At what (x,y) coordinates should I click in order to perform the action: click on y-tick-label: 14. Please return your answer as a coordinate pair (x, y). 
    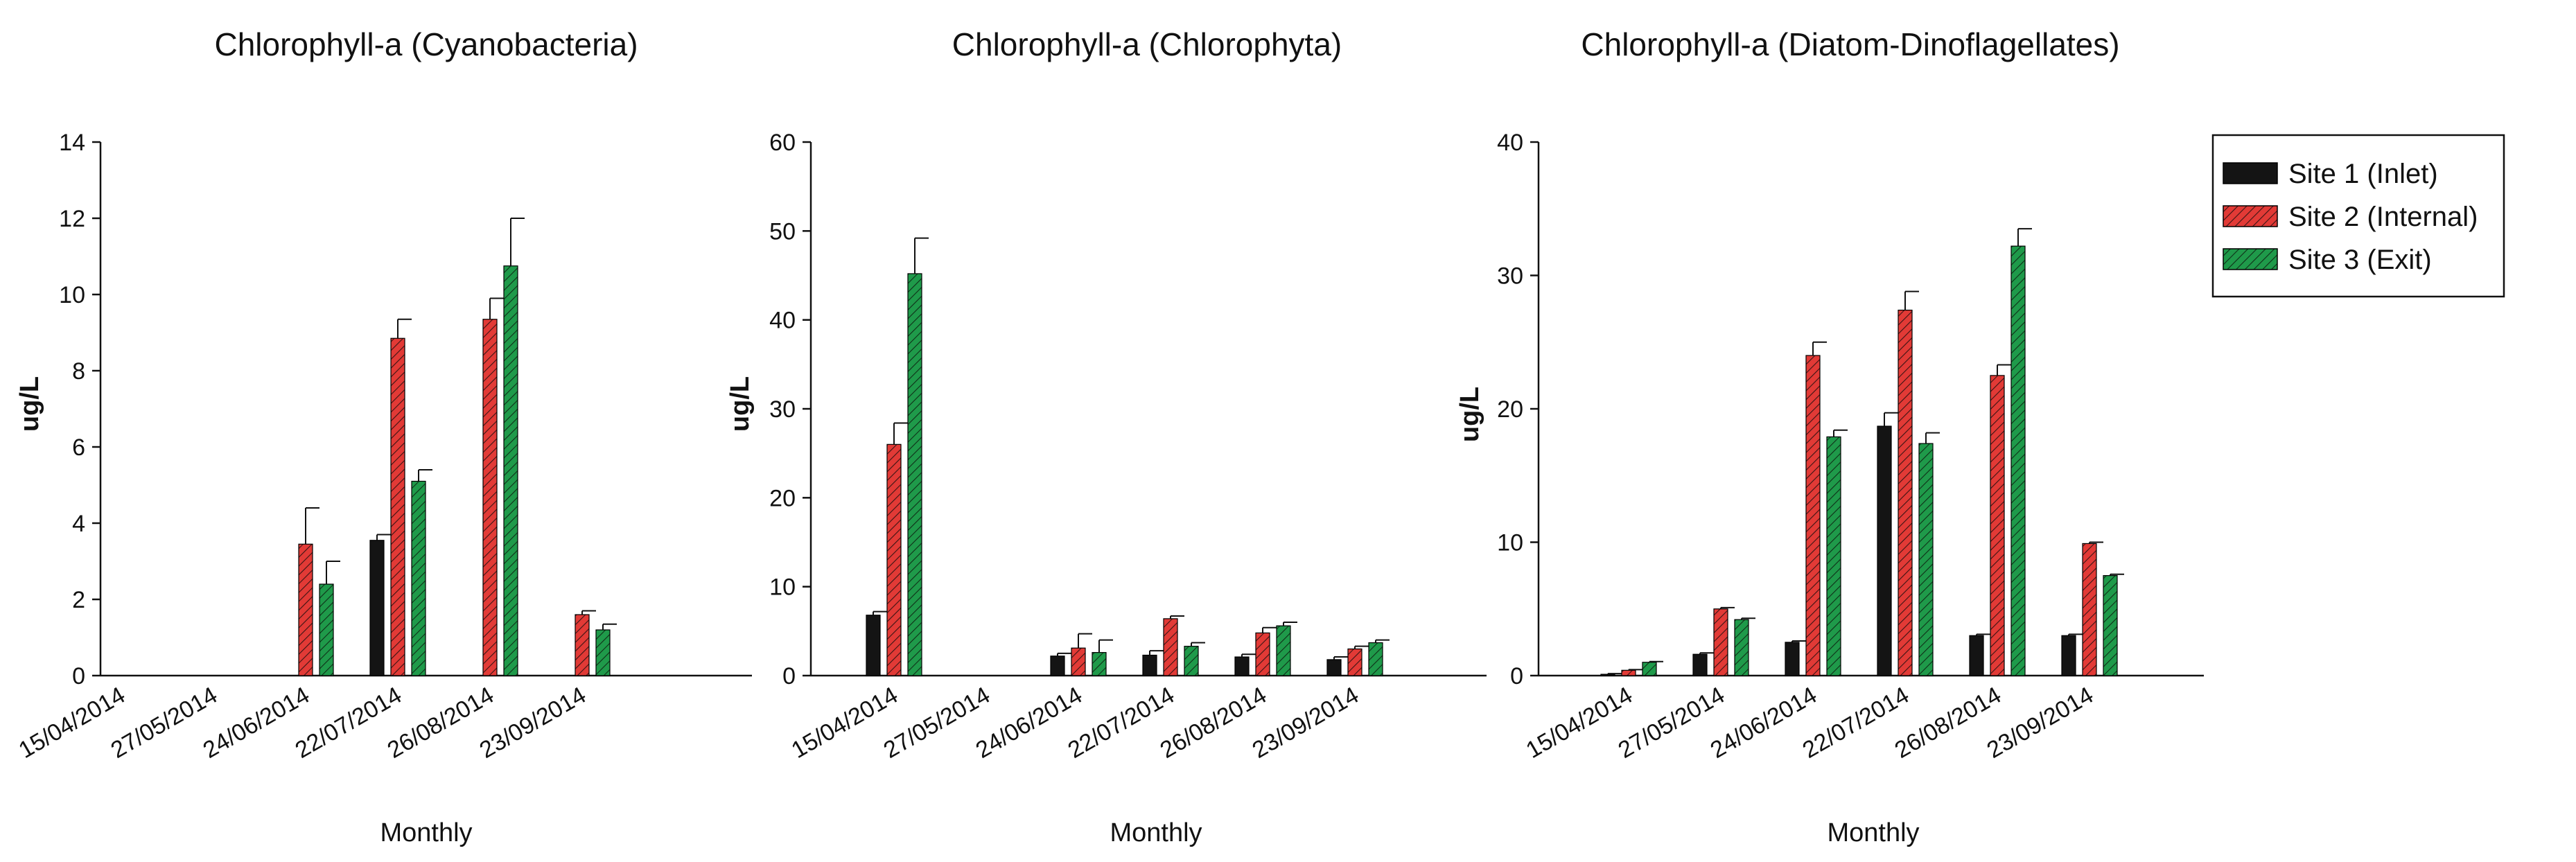
    Looking at the image, I should click on (72, 143).